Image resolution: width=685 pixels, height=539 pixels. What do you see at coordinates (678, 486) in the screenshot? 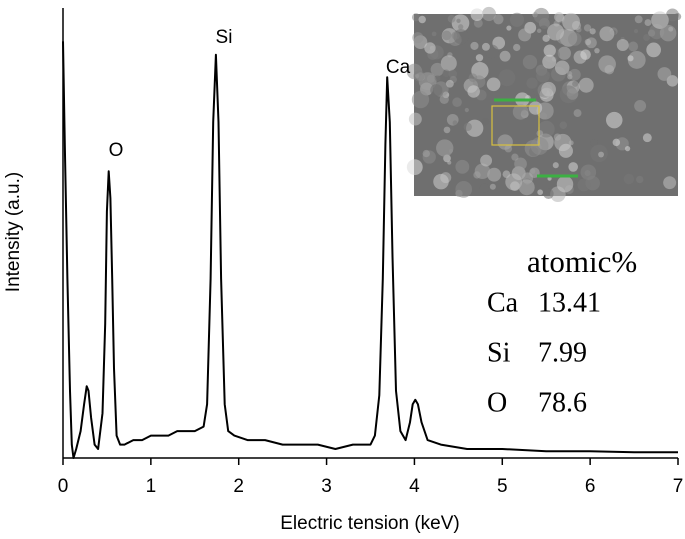
I see `x-tick-label: 7` at bounding box center [678, 486].